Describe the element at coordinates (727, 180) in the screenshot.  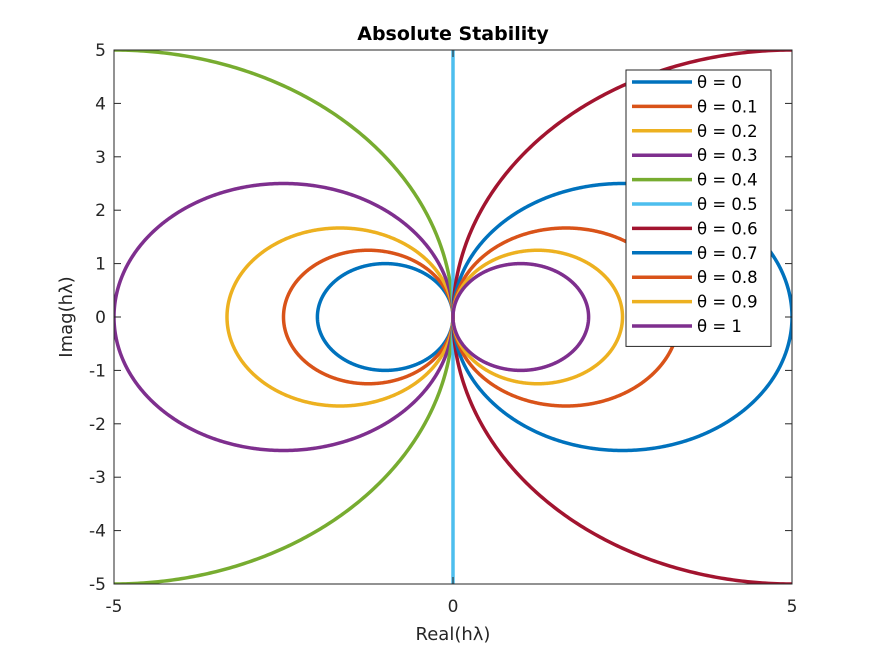
I see `legend-entry-4: θ = 0.4` at that location.